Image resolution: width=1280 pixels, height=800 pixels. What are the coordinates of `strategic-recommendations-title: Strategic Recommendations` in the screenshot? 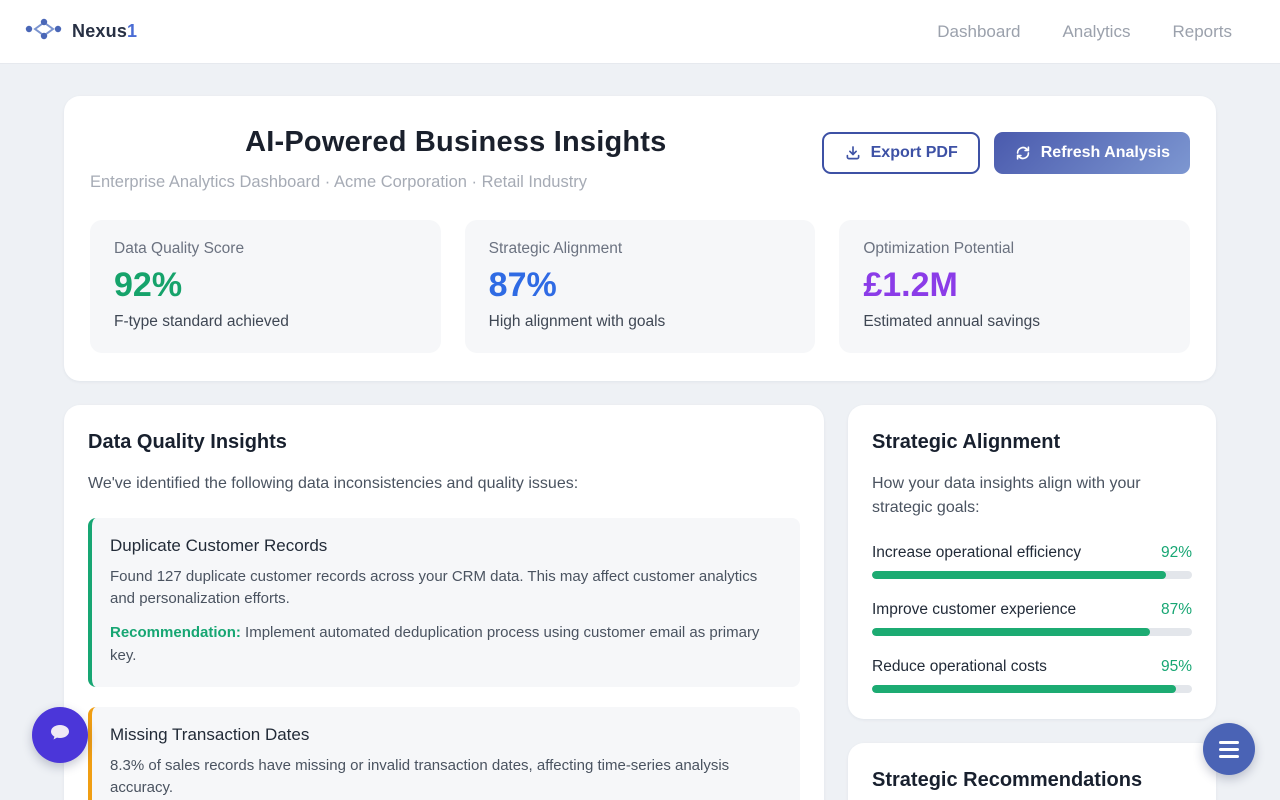 It's located at (1007, 780).